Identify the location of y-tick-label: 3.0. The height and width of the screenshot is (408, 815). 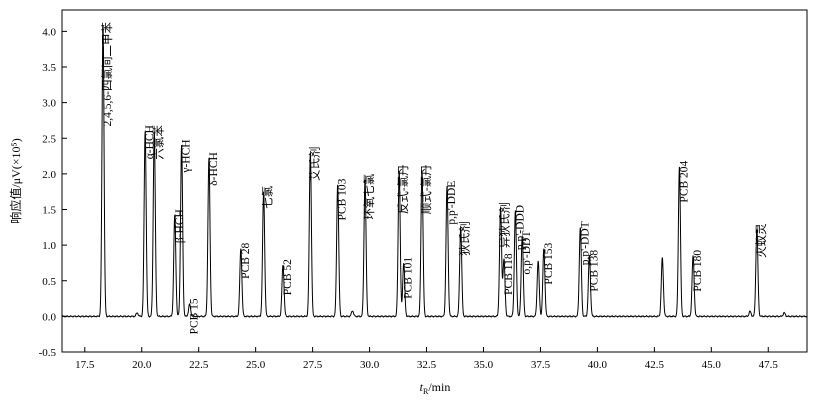
(49, 104).